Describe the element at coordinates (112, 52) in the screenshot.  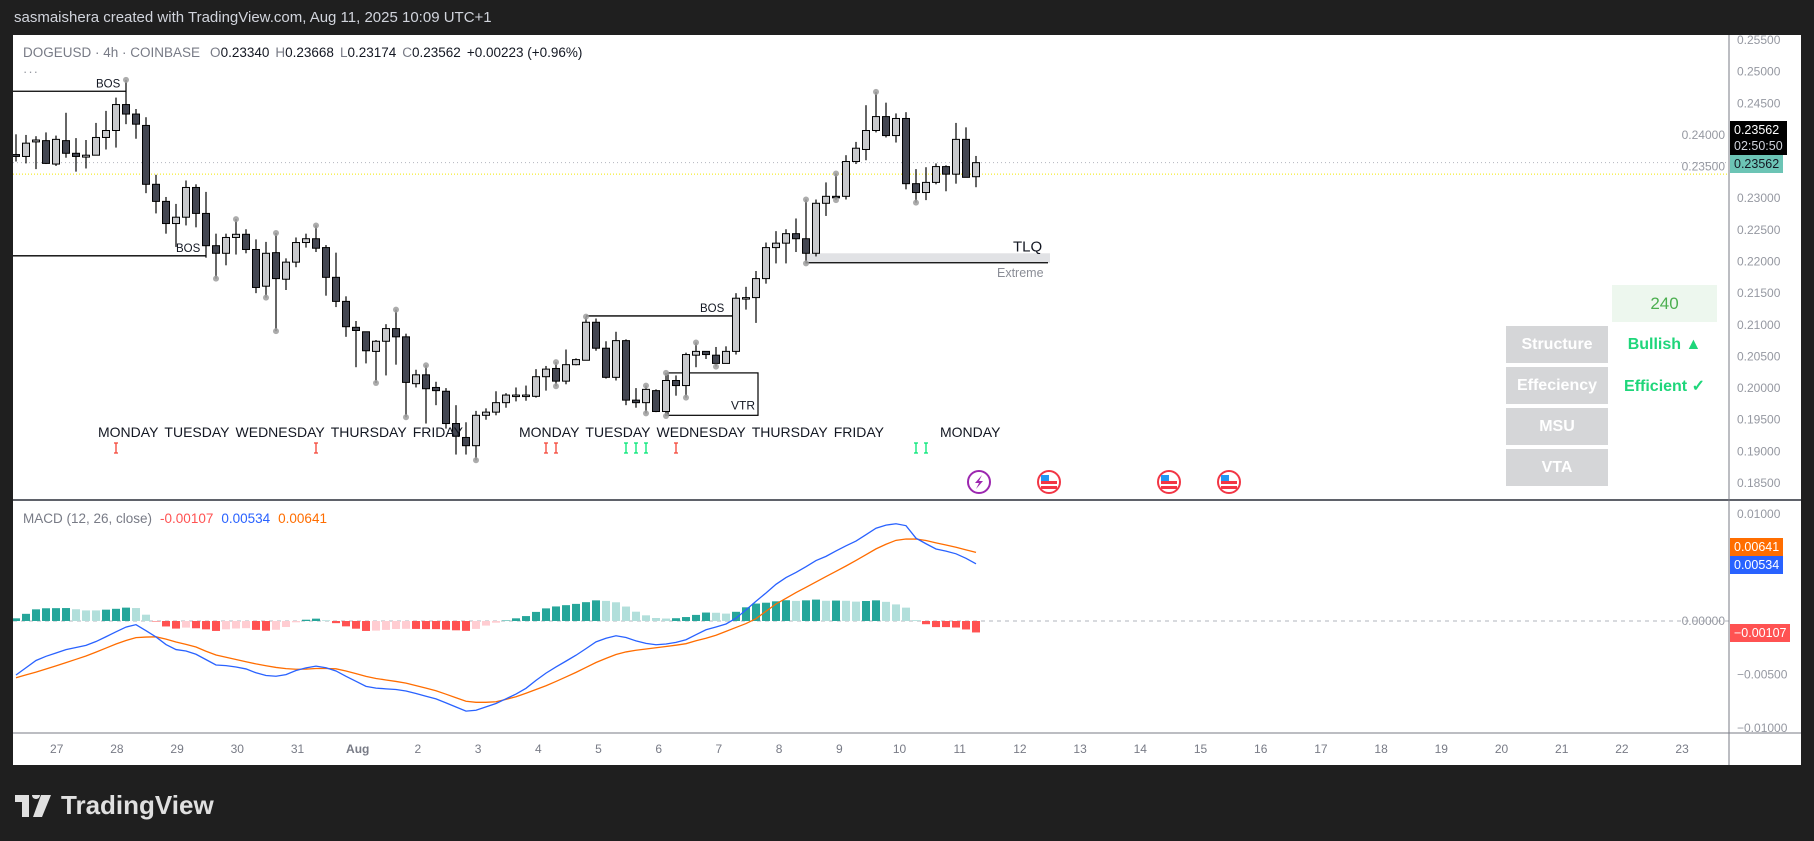
I see `symbol-title: DOGEUSD · 4h · COINBASE` at that location.